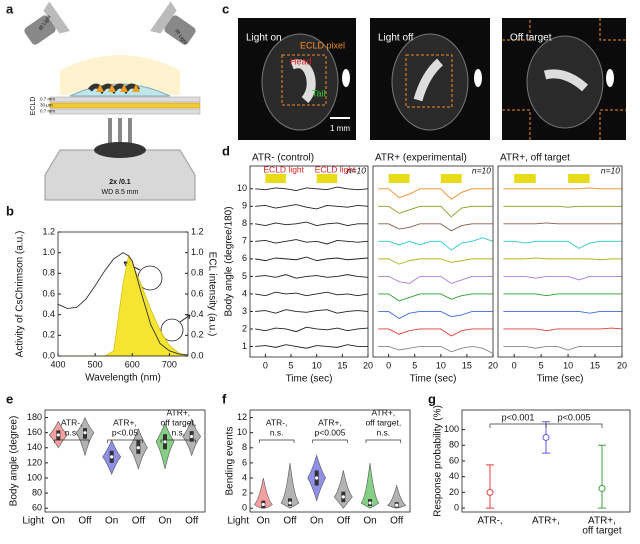 The width and height of the screenshot is (640, 544). What do you see at coordinates (10, 210) in the screenshot?
I see `panel-label: b` at bounding box center [10, 210].